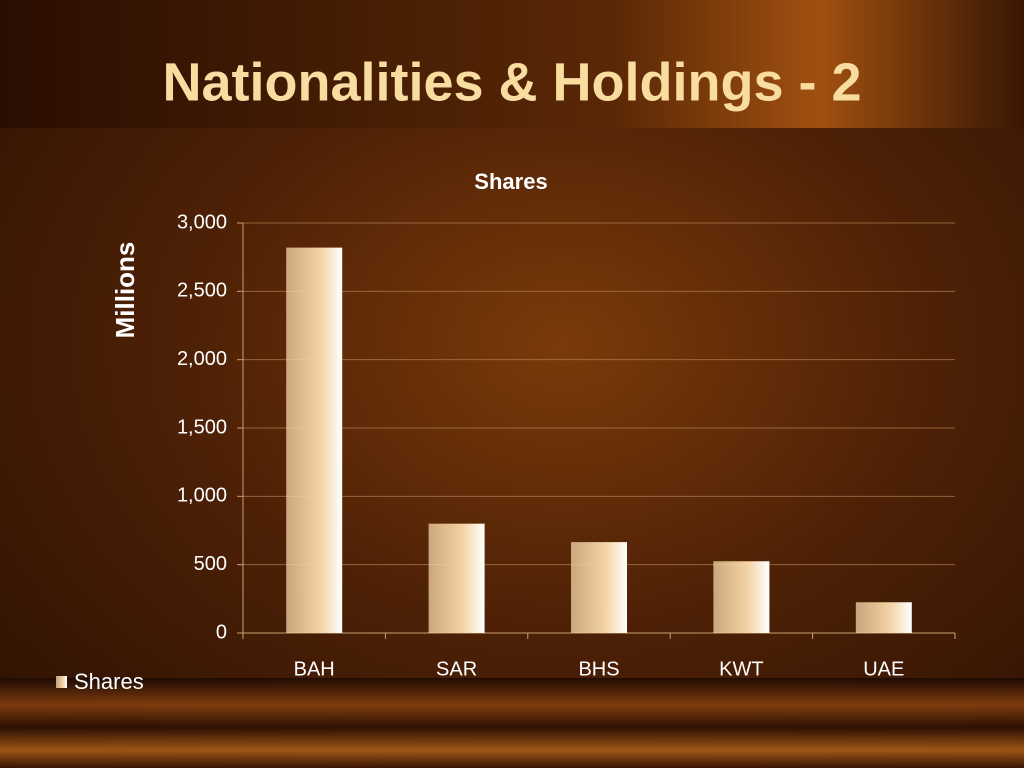 This screenshot has height=768, width=1024. What do you see at coordinates (456, 669) in the screenshot?
I see `x-tick-label: SAR` at bounding box center [456, 669].